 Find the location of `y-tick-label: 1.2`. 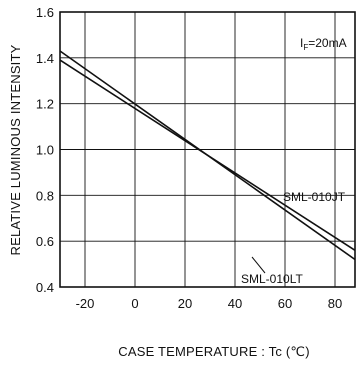

y-tick-label: 1.2 is located at coordinates (45, 104).